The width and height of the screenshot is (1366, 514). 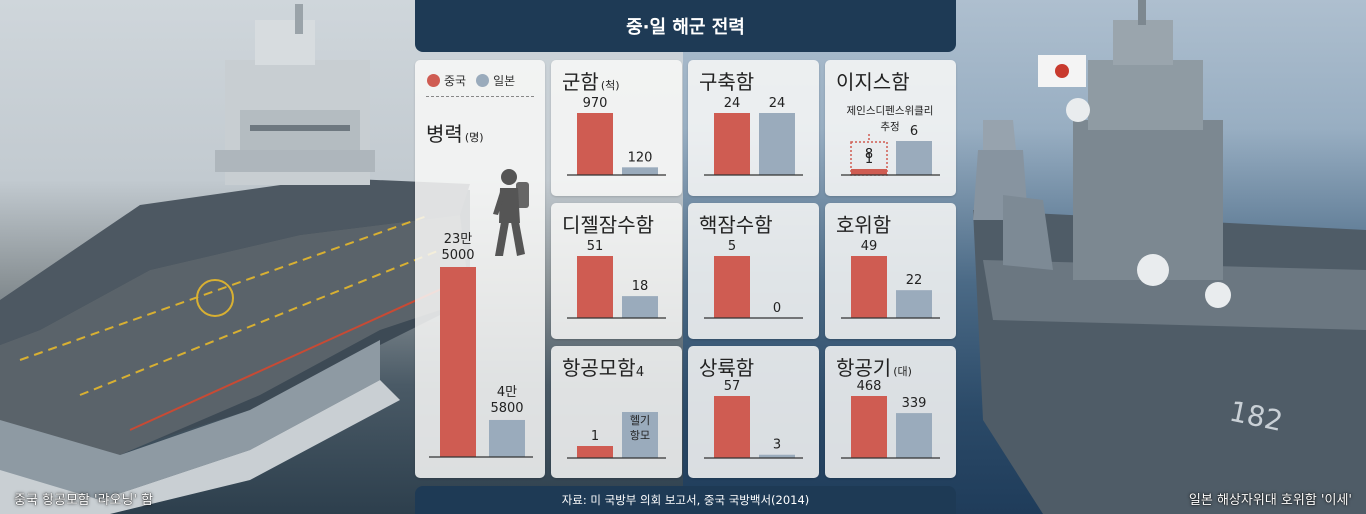 I want to click on nuclear-sub-title: 핵잠수함, so click(x=736, y=223).